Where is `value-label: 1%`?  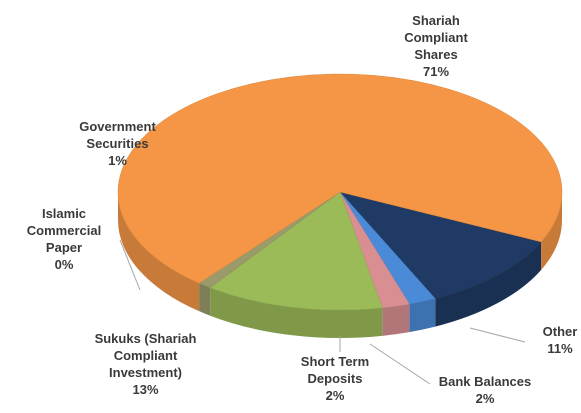 value-label: 1% is located at coordinates (117, 160).